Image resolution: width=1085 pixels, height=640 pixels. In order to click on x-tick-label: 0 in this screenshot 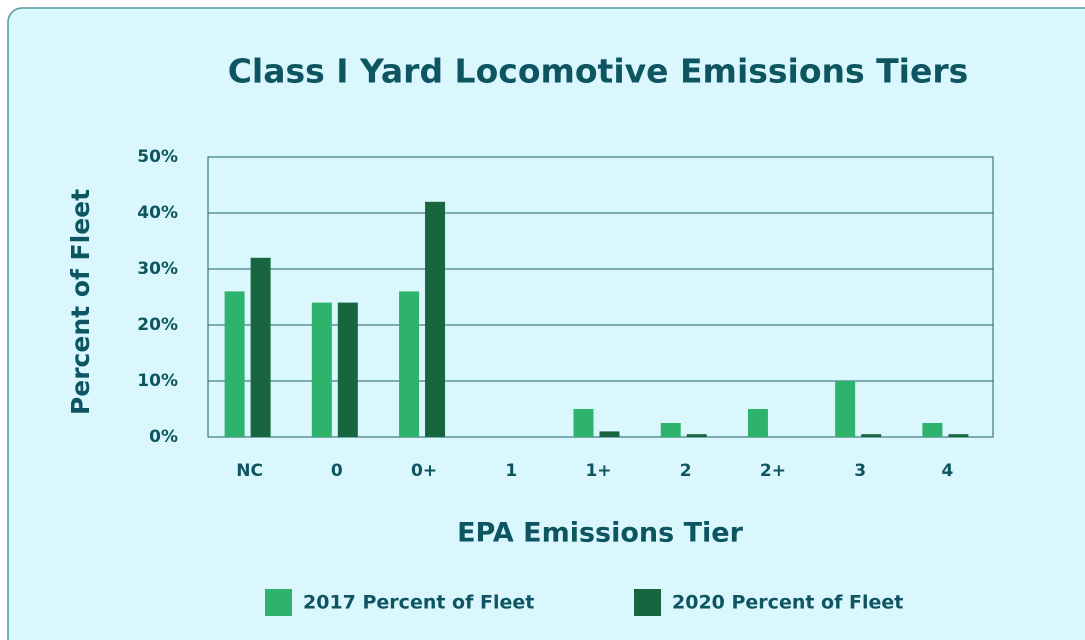, I will do `click(337, 471)`.